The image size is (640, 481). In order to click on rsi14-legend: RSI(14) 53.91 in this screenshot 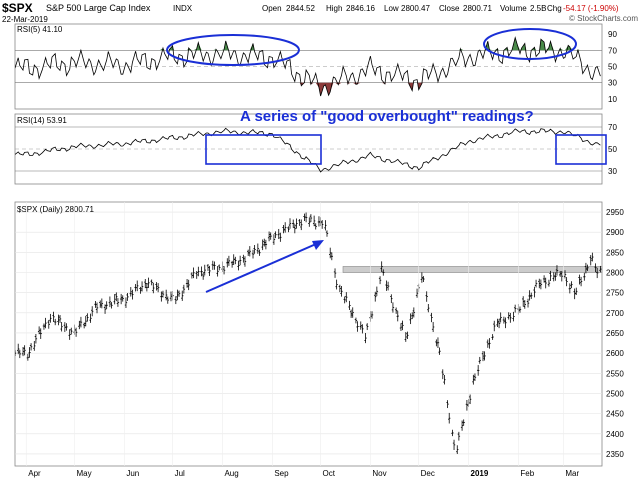, I will do `click(42, 120)`.